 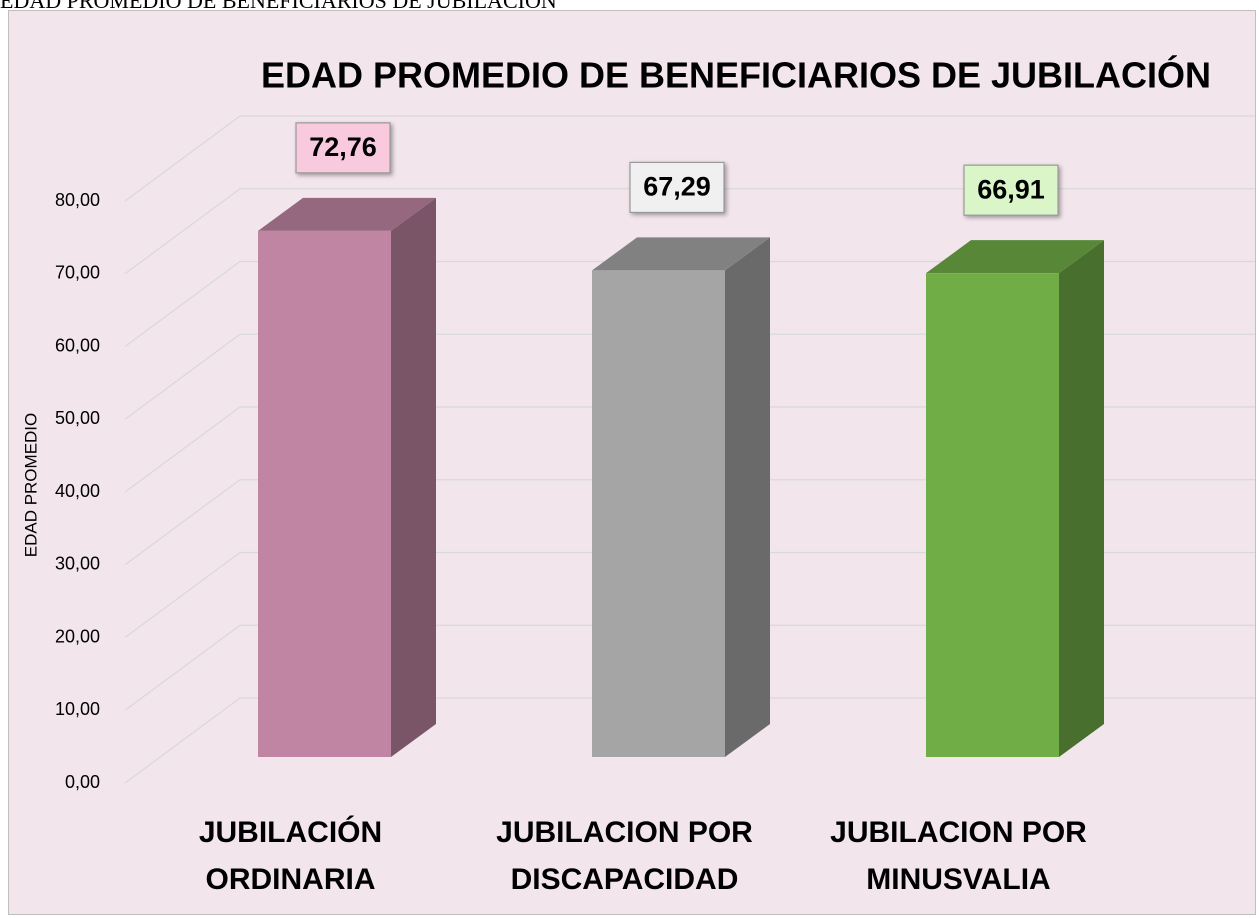 What do you see at coordinates (958, 856) in the screenshot?
I see `x-tick-label: JUBILACION POR MINUSVALIA` at bounding box center [958, 856].